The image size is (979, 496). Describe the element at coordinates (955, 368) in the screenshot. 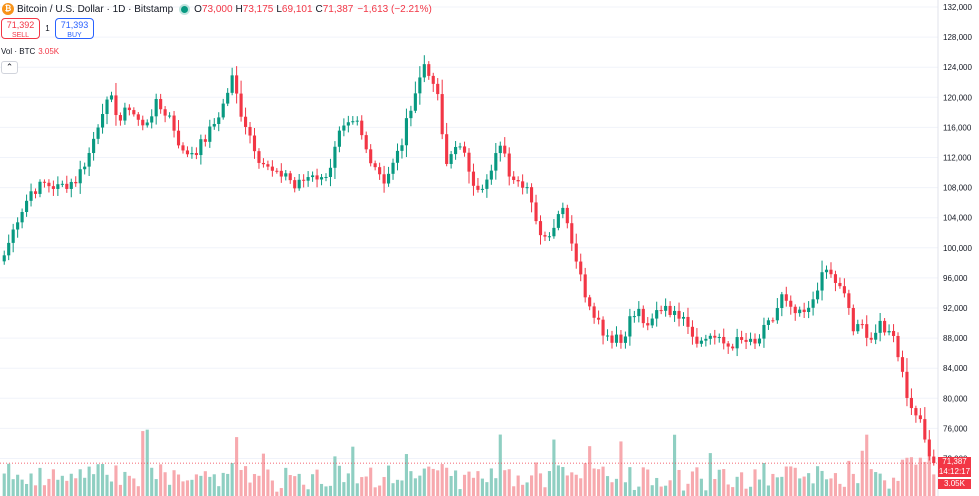

I see `y-tick-label: 84,000` at that location.